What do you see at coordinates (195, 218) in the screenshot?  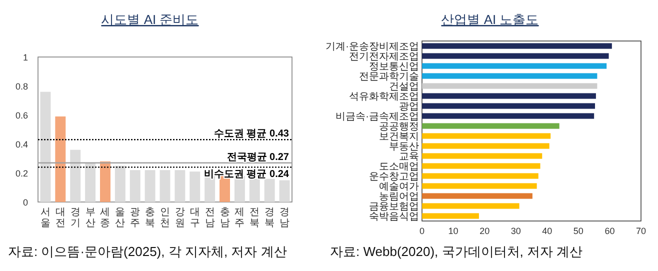 I see `x-tick-label: 대구` at bounding box center [195, 218].